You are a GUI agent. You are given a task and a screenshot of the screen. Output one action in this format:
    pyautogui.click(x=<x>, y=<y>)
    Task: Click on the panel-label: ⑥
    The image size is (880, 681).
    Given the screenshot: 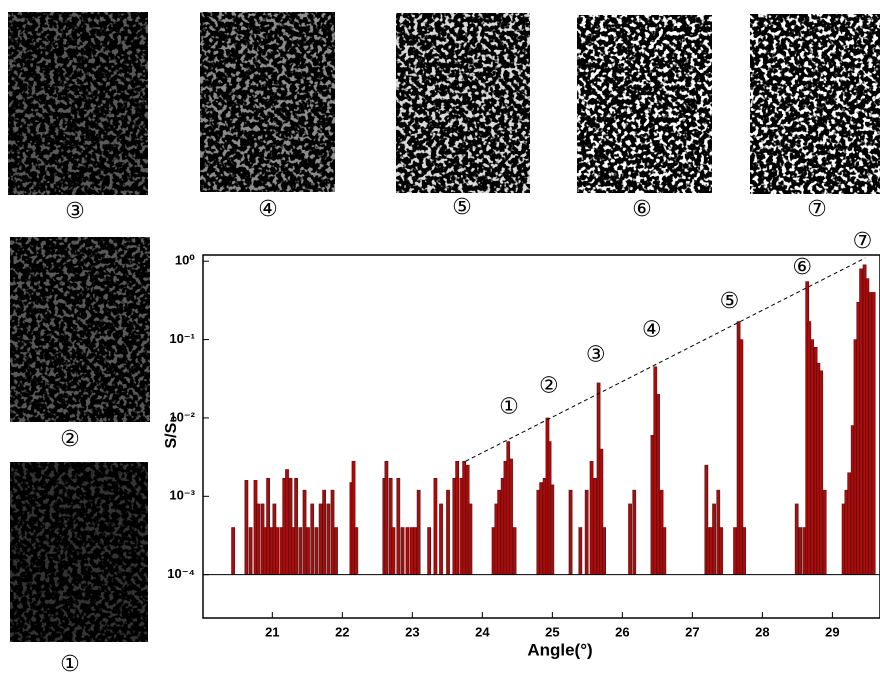 What is the action you would take?
    pyautogui.click(x=642, y=208)
    